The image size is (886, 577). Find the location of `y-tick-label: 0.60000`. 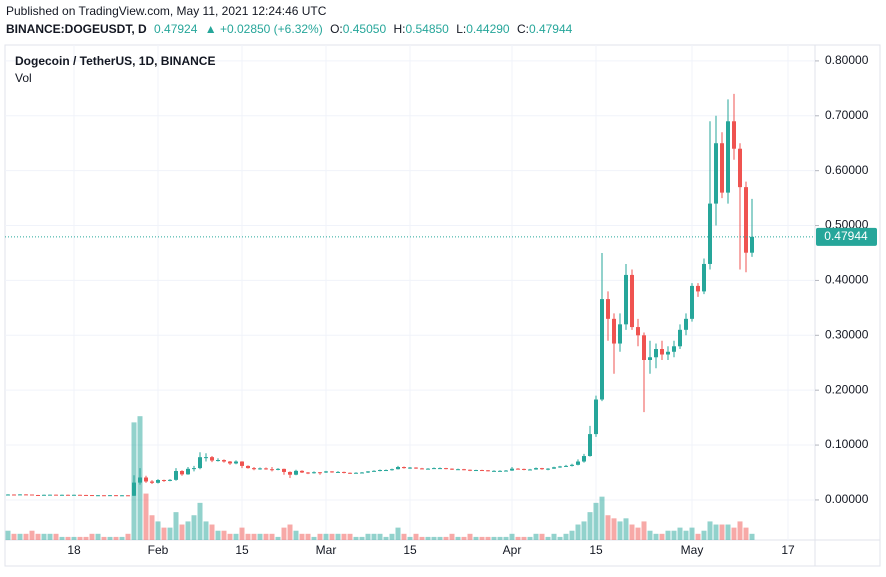

y-tick-label: 0.60000 is located at coordinates (847, 170).